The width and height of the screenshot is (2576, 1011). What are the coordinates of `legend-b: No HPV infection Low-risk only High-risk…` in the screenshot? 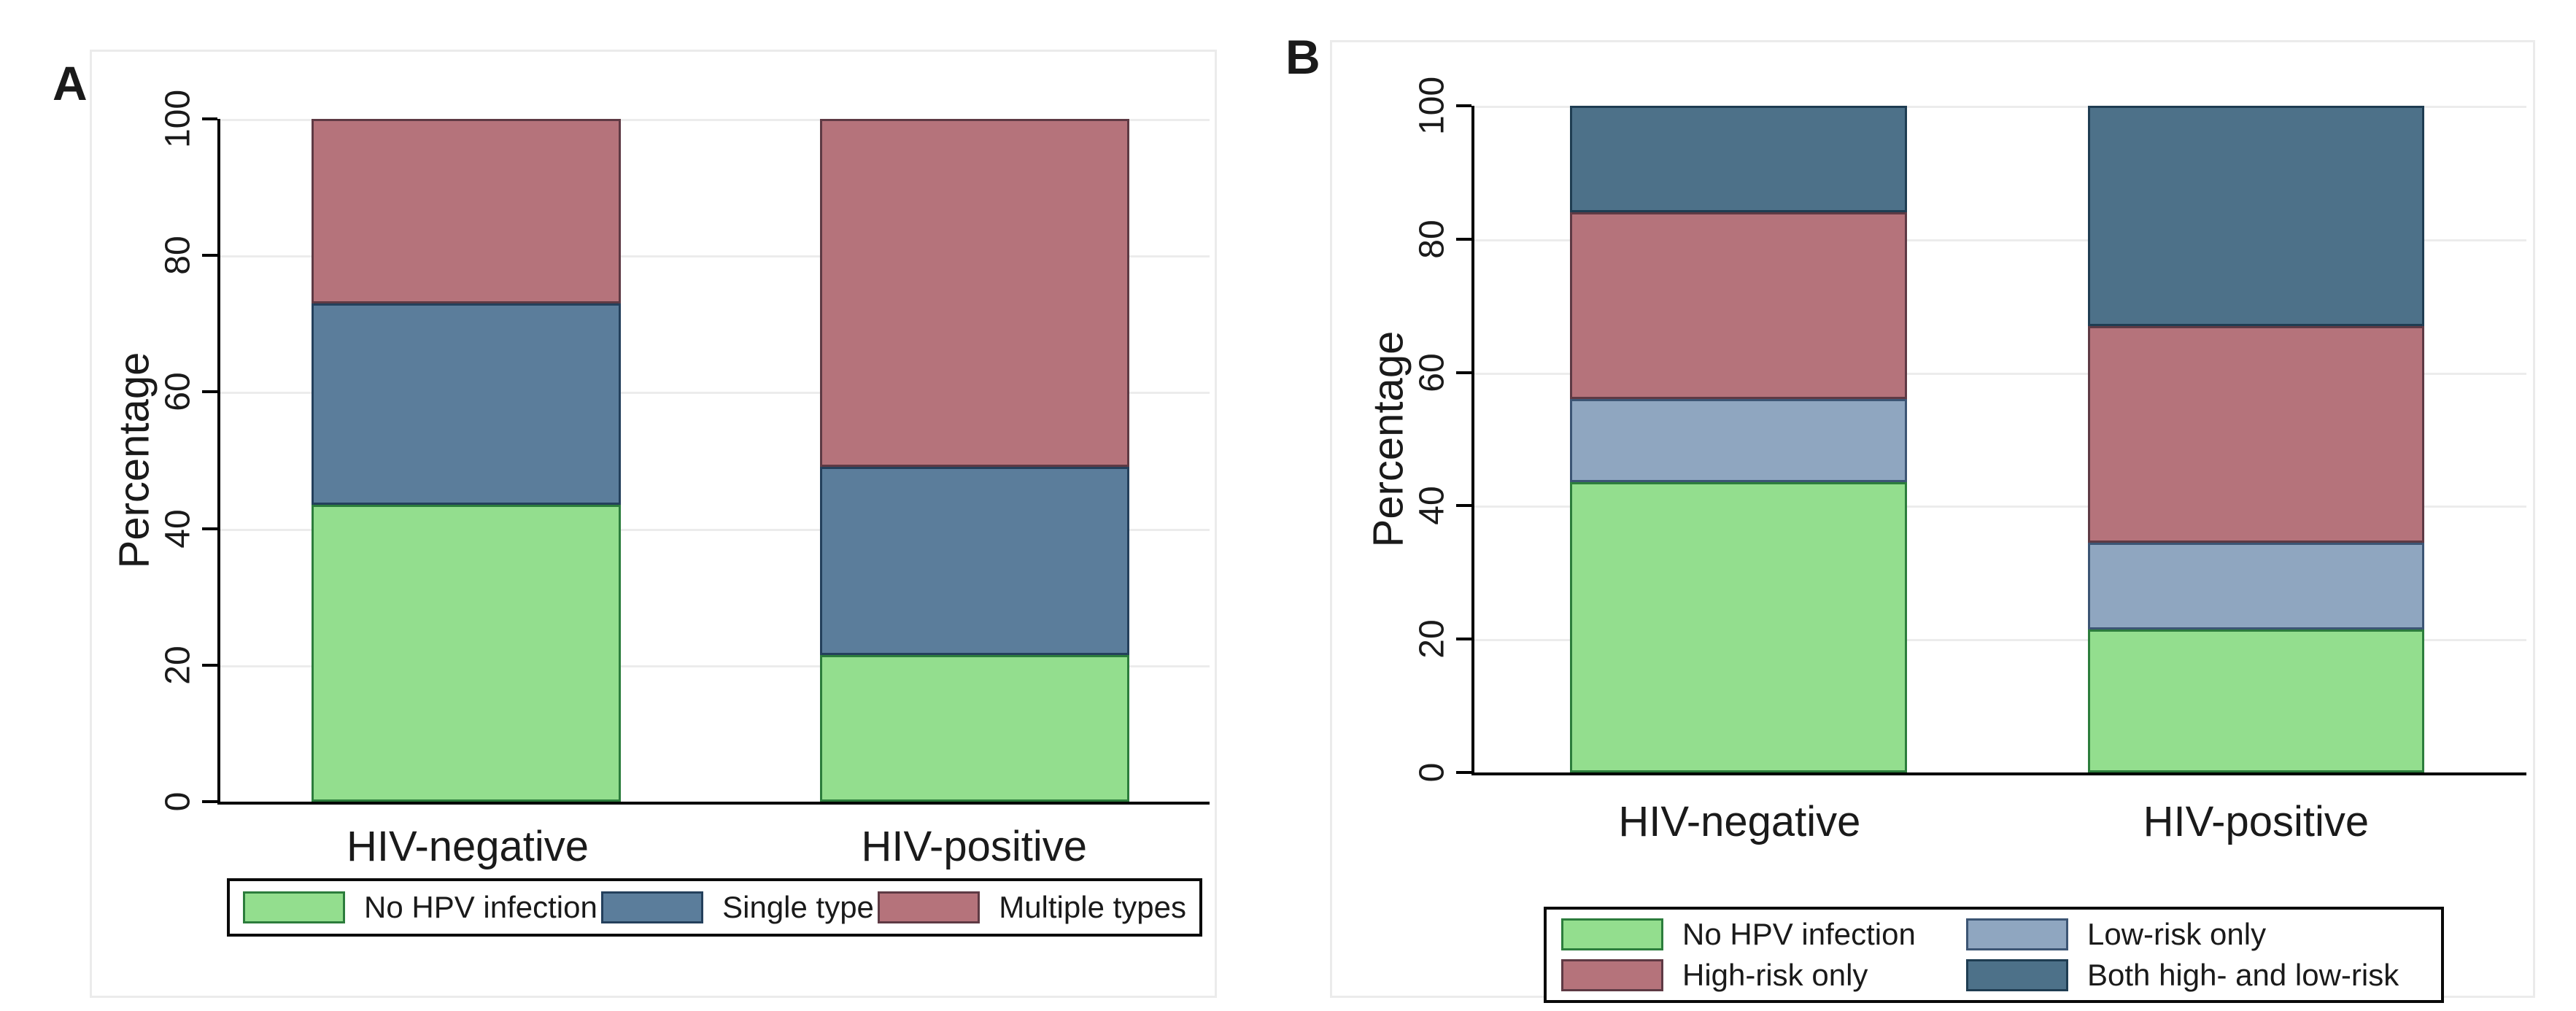 It's located at (1994, 955).